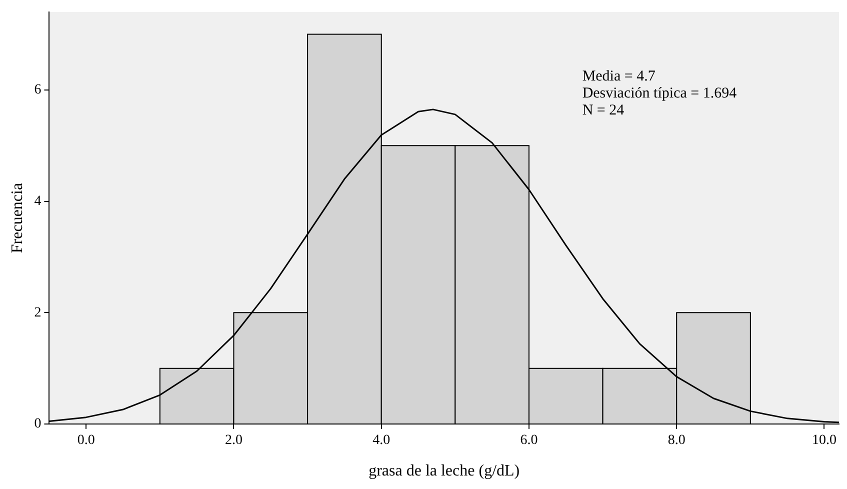 Image resolution: width=847 pixels, height=489 pixels. What do you see at coordinates (619, 76) in the screenshot?
I see `annotation: Media = 4.7` at bounding box center [619, 76].